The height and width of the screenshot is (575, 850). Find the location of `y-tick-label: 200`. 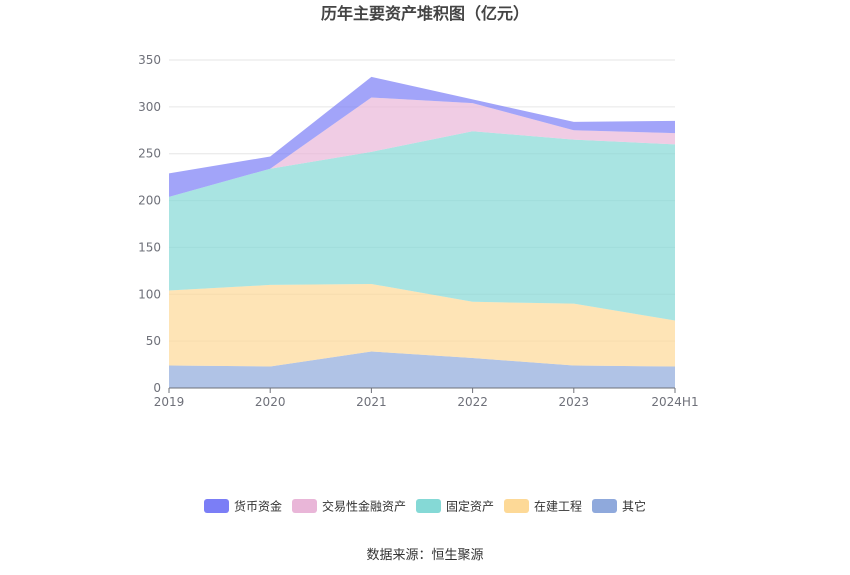

y-tick-label: 200 is located at coordinates (149, 201).